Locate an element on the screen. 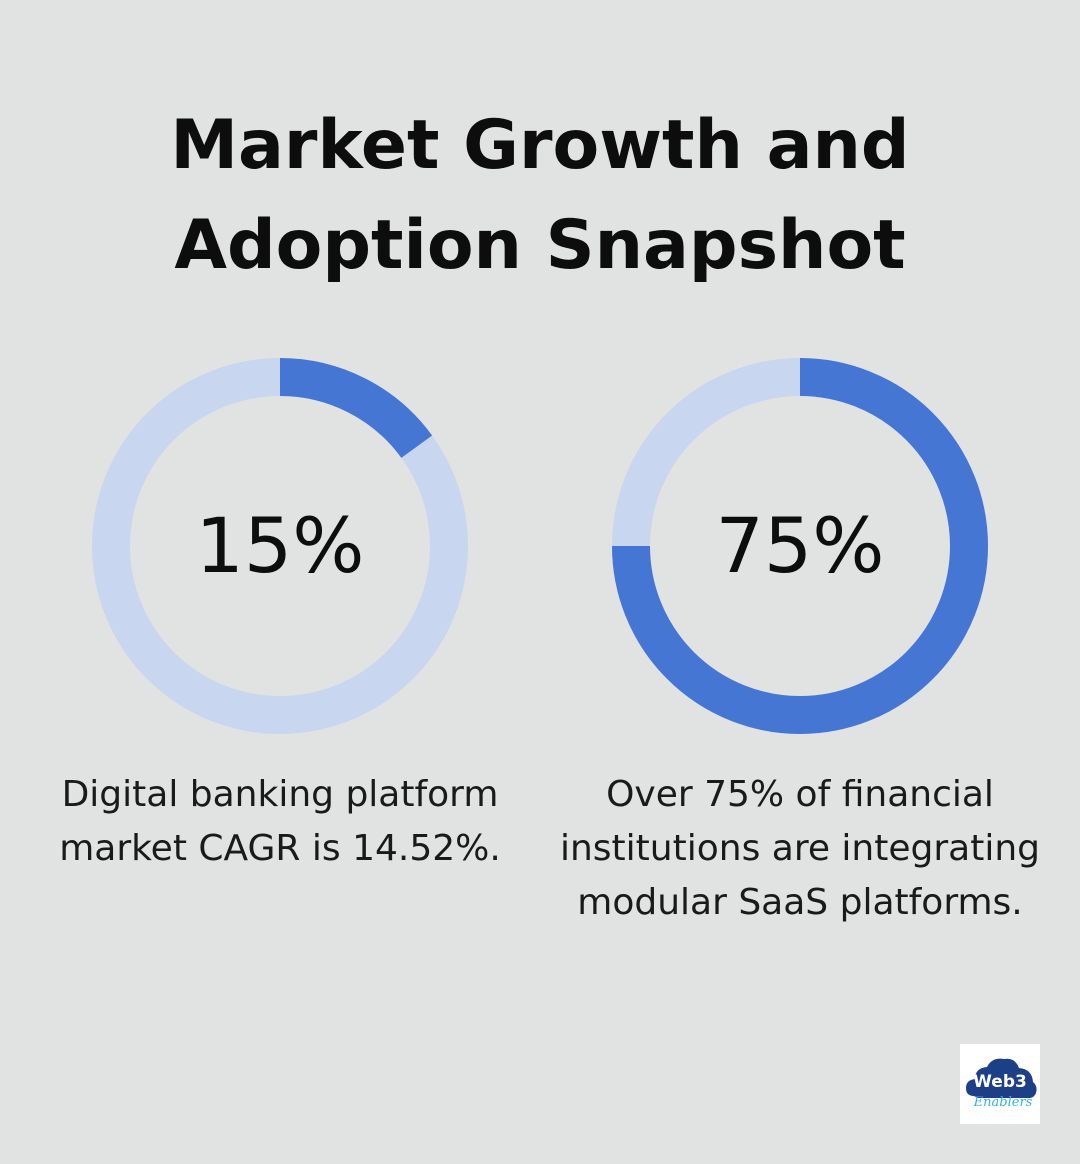  donut-chart-2: 75% is located at coordinates (800, 546).